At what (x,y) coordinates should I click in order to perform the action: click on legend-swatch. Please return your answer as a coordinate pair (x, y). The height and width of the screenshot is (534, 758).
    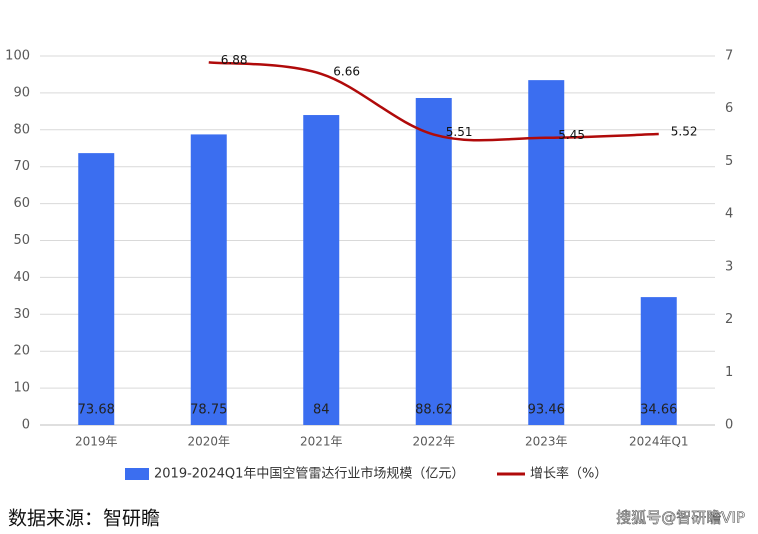
    Looking at the image, I should click on (137, 474).